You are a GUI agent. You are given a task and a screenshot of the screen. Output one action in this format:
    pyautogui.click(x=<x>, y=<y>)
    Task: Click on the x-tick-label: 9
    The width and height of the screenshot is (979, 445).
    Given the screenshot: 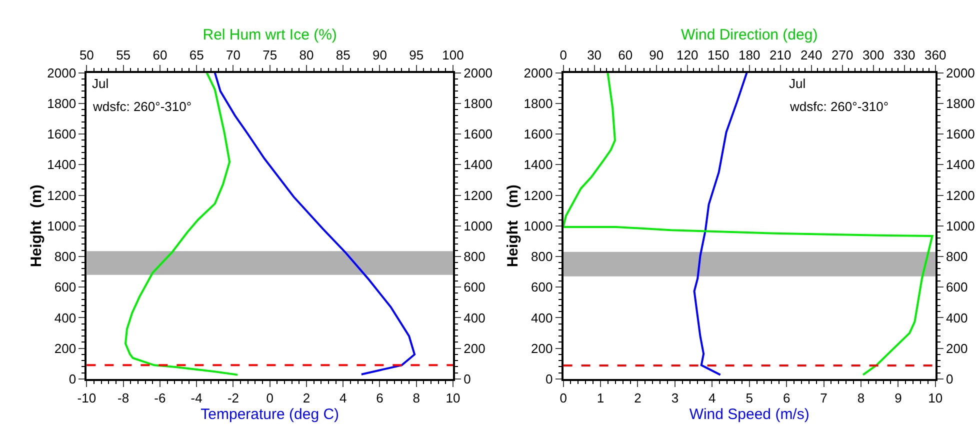 What is the action you would take?
    pyautogui.click(x=898, y=398)
    